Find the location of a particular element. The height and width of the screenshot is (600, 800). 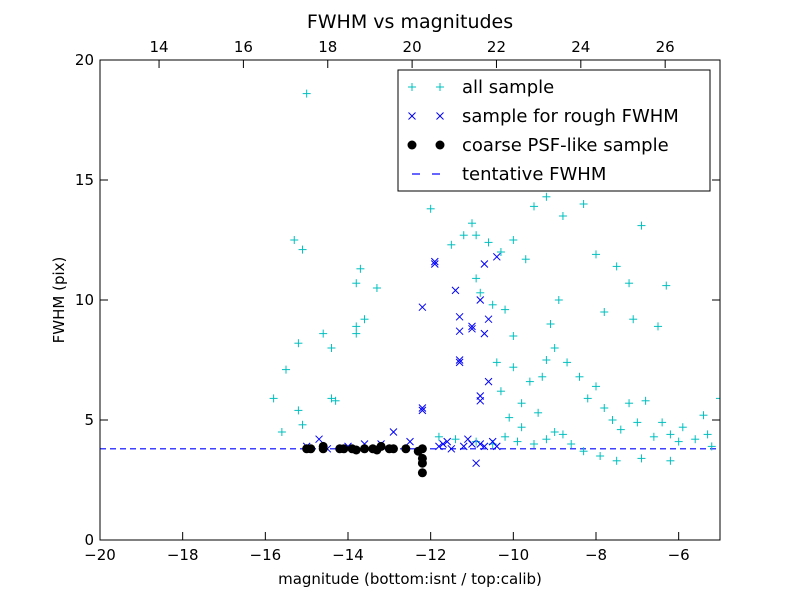

legend-label-1: sample for rough FWHM is located at coordinates (570, 116).